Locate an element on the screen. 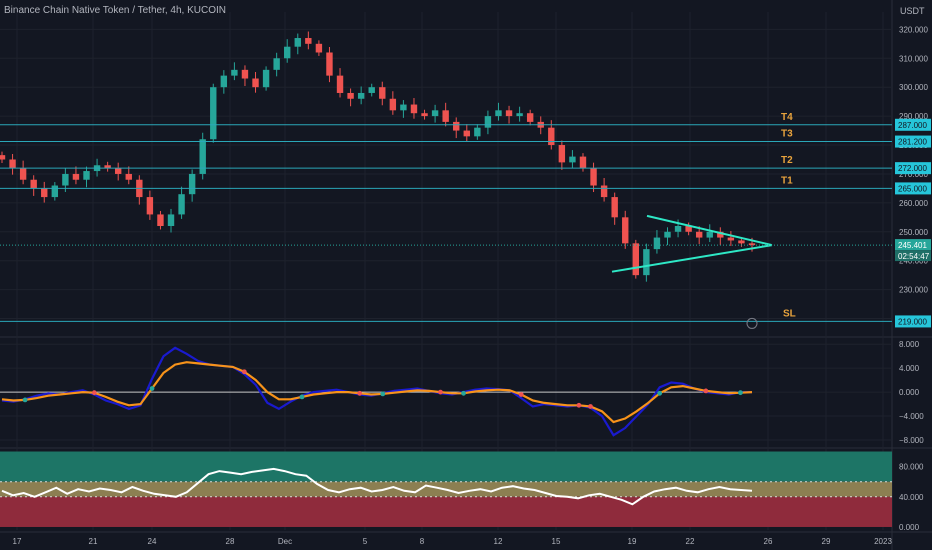  triangle-lower-line is located at coordinates (692, 258).